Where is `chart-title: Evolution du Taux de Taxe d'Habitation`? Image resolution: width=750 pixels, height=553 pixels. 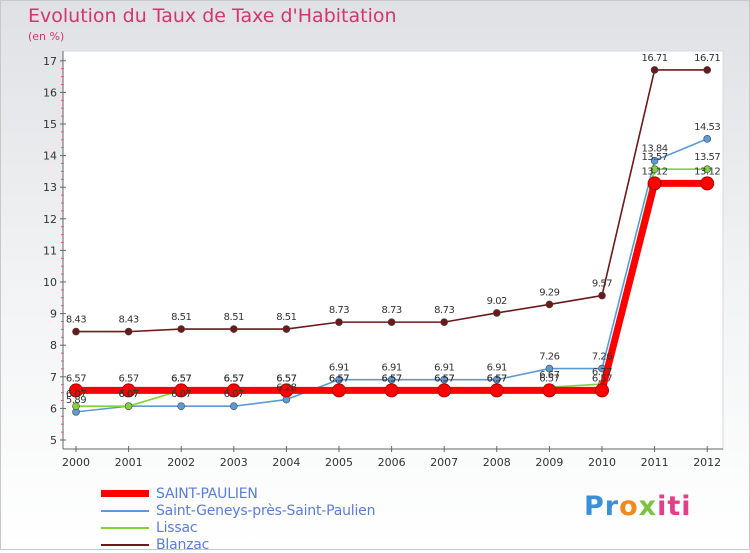 chart-title: Evolution du Taux de Taxe d'Habitation is located at coordinates (212, 16).